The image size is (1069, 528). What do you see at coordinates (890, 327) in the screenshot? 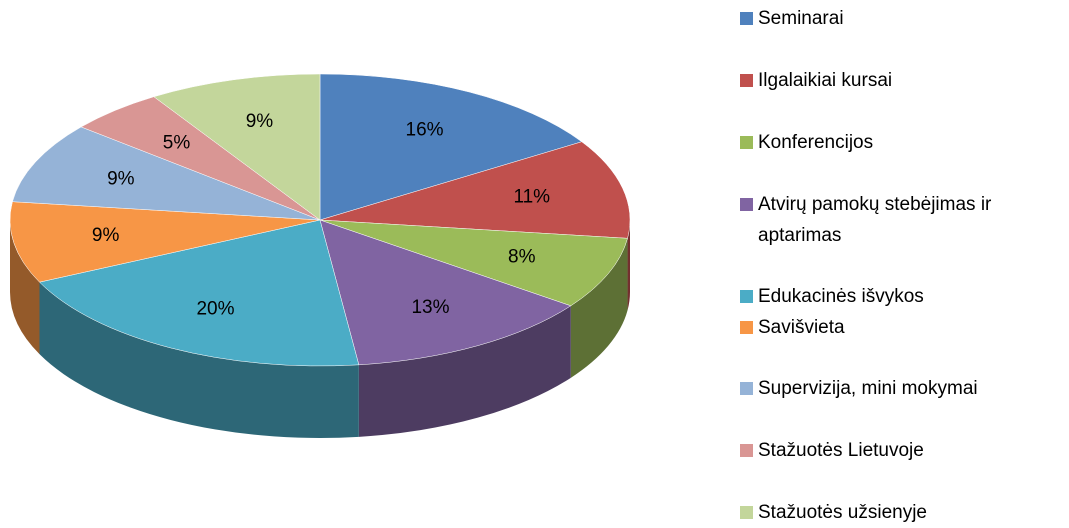
I see `legend-entry: Savišvieta` at bounding box center [890, 327].